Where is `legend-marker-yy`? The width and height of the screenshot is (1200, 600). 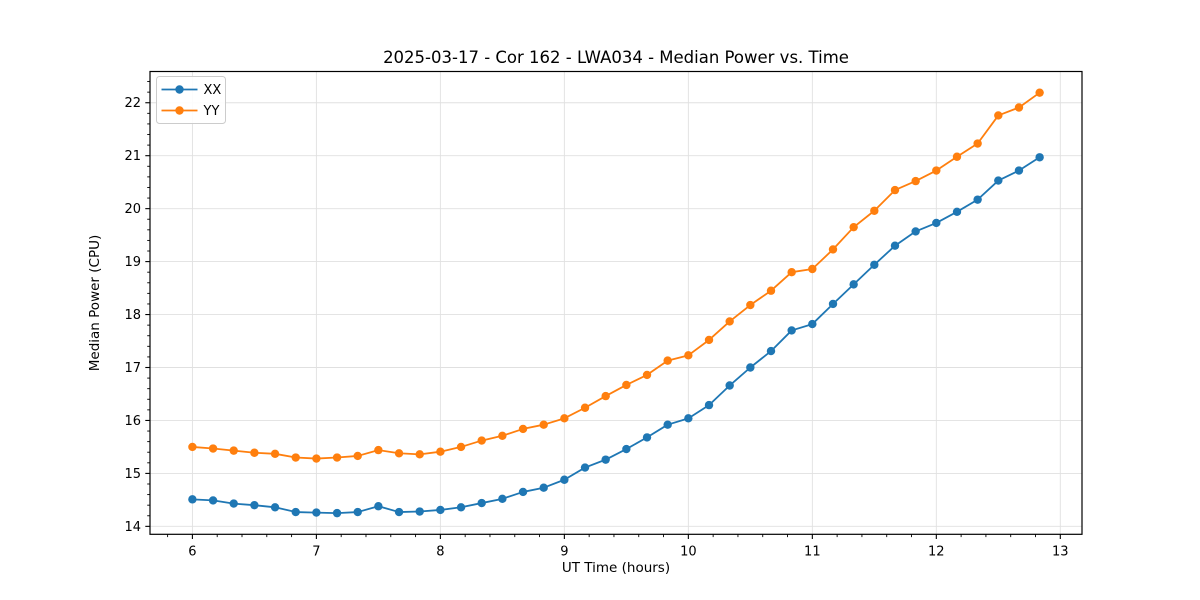
legend-marker-yy is located at coordinates (179, 110).